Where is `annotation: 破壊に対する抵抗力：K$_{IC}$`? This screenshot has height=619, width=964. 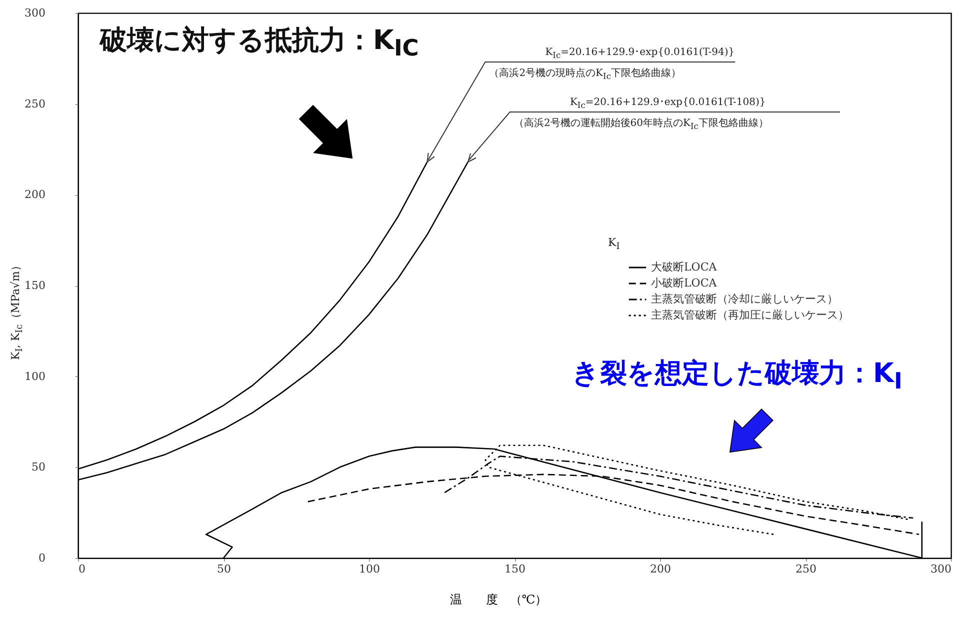 annotation: 破壊に対する抵抗力：K$_{IC}$ is located at coordinates (259, 43).